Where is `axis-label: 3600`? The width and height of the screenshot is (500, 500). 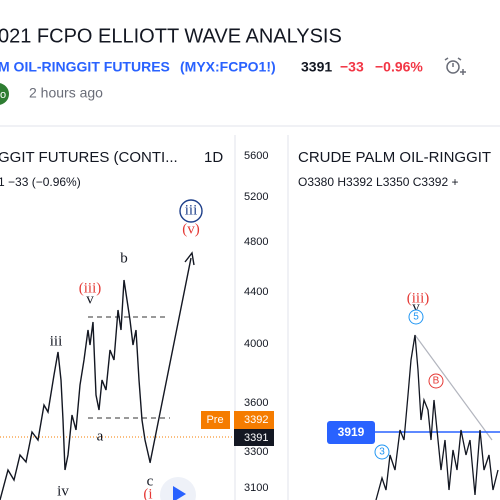 axis-label: 3600 is located at coordinates (256, 403).